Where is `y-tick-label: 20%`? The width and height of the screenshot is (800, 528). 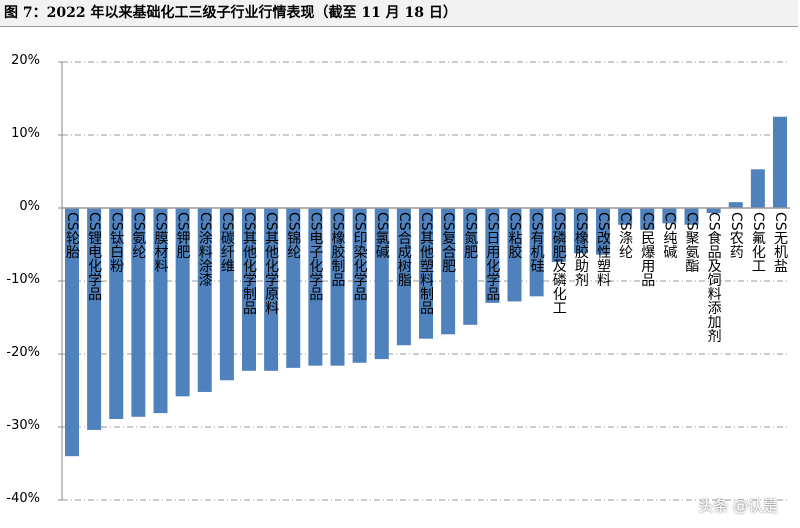 y-tick-label: 20% is located at coordinates (25, 60).